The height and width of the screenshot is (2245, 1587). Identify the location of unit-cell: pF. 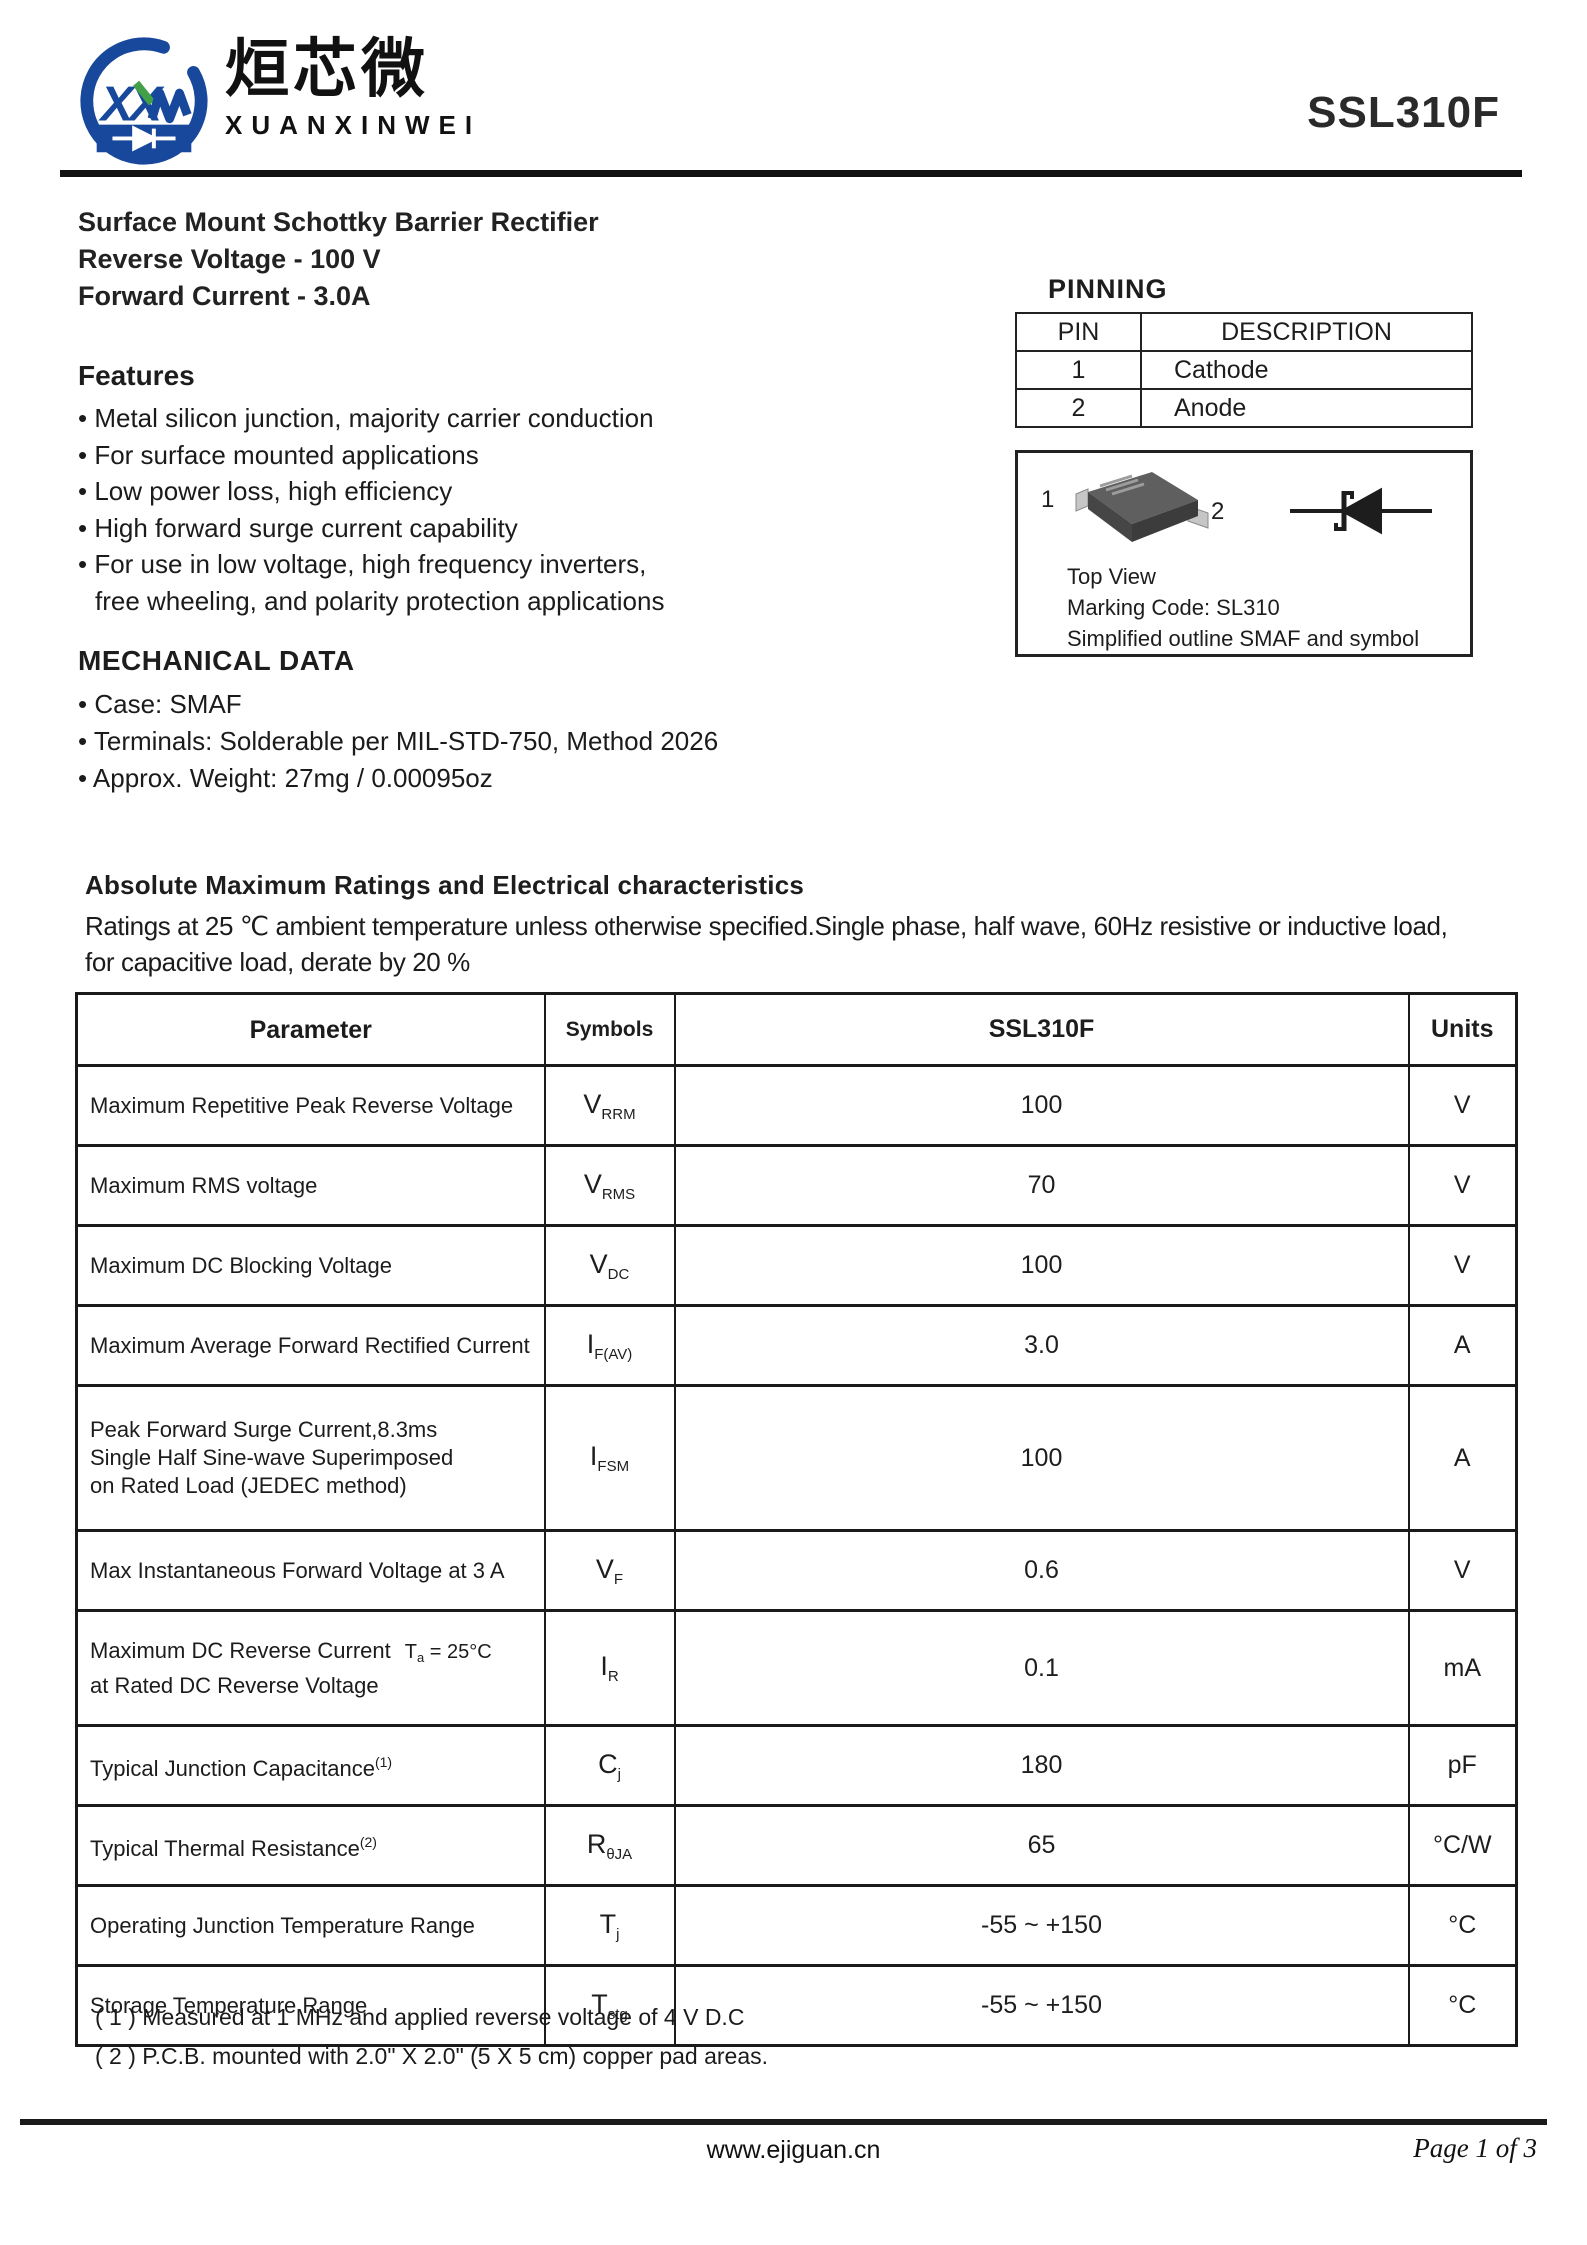
(1462, 1765).